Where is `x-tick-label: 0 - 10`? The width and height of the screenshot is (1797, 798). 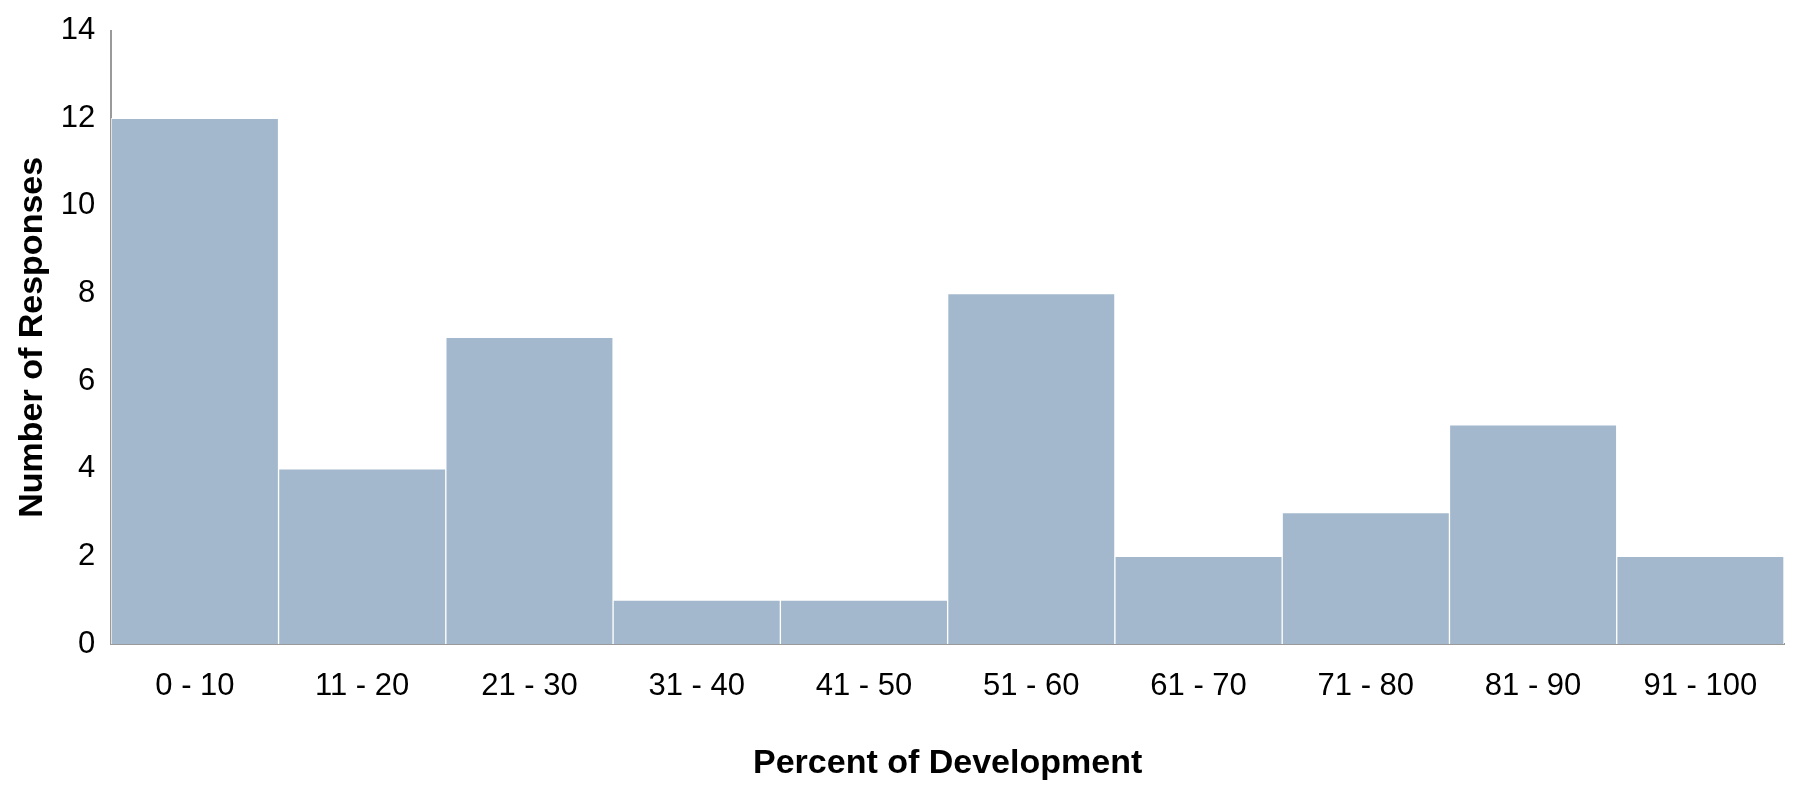 x-tick-label: 0 - 10 is located at coordinates (195, 685).